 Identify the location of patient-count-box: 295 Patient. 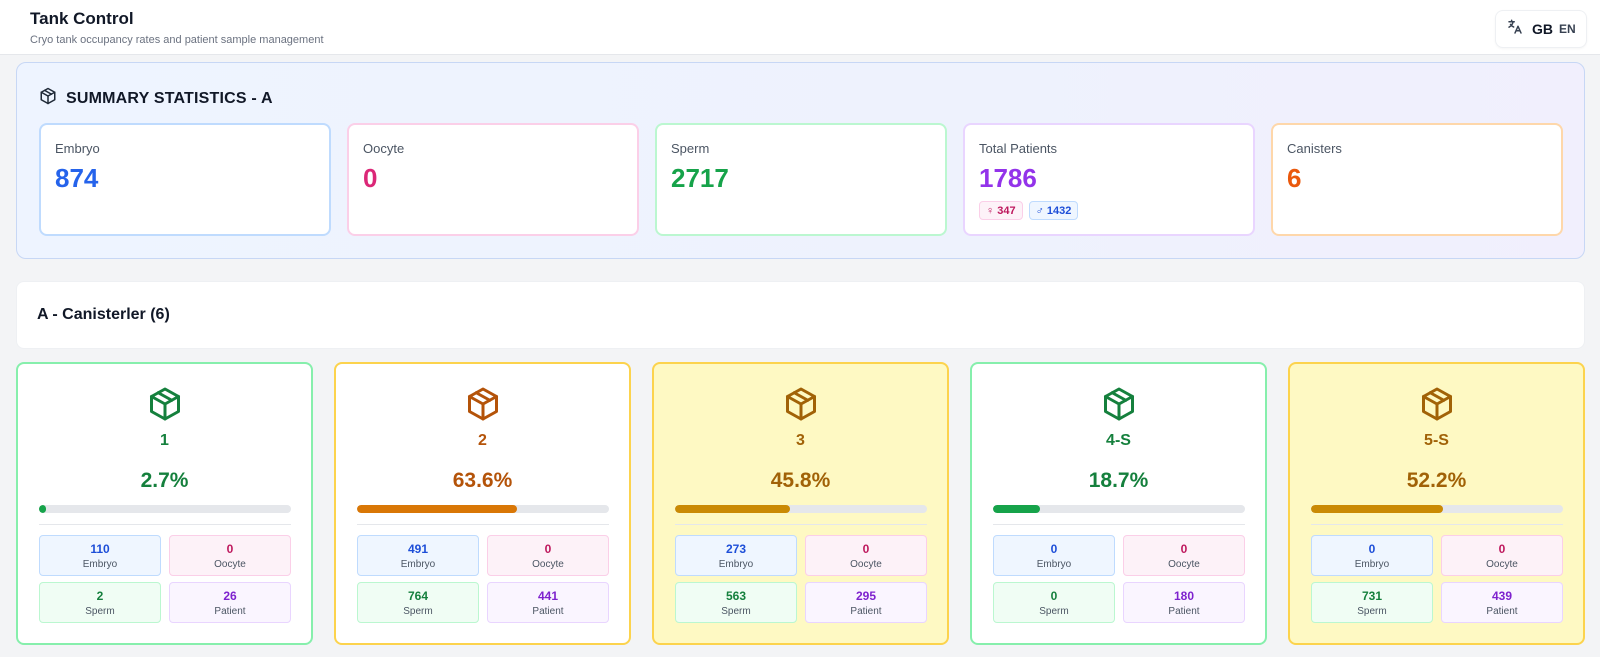
(866, 602).